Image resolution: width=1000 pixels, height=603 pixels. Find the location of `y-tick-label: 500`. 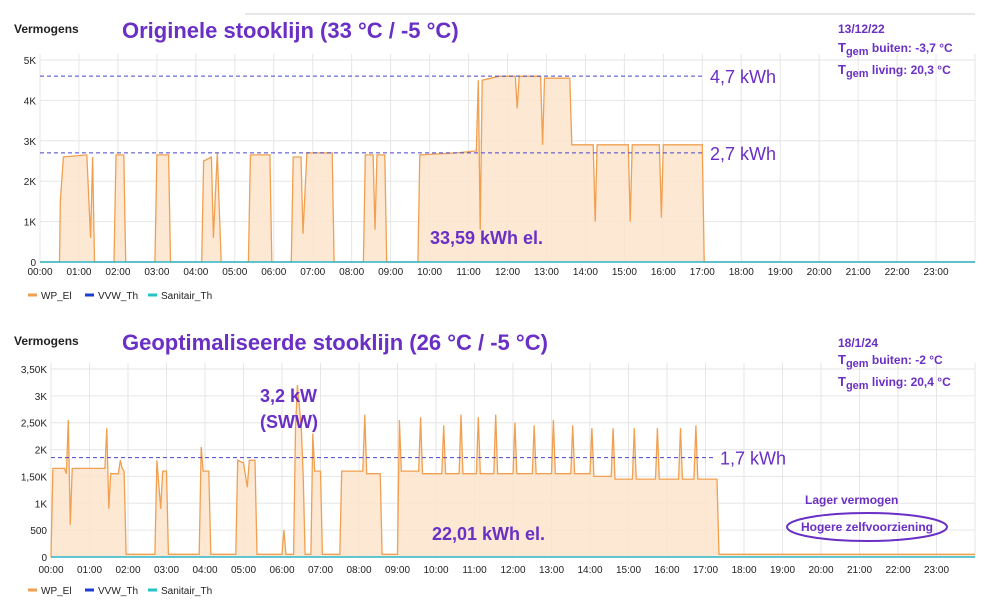

y-tick-label: 500 is located at coordinates (38, 531).